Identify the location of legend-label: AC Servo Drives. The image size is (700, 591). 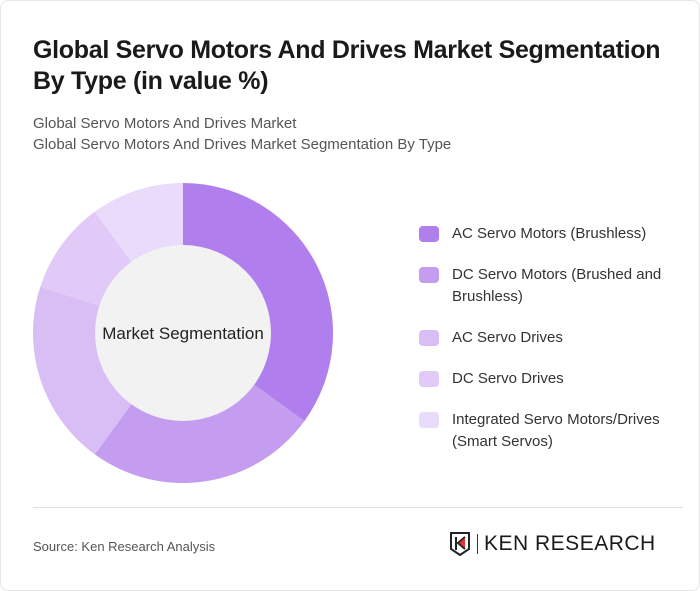
(507, 337).